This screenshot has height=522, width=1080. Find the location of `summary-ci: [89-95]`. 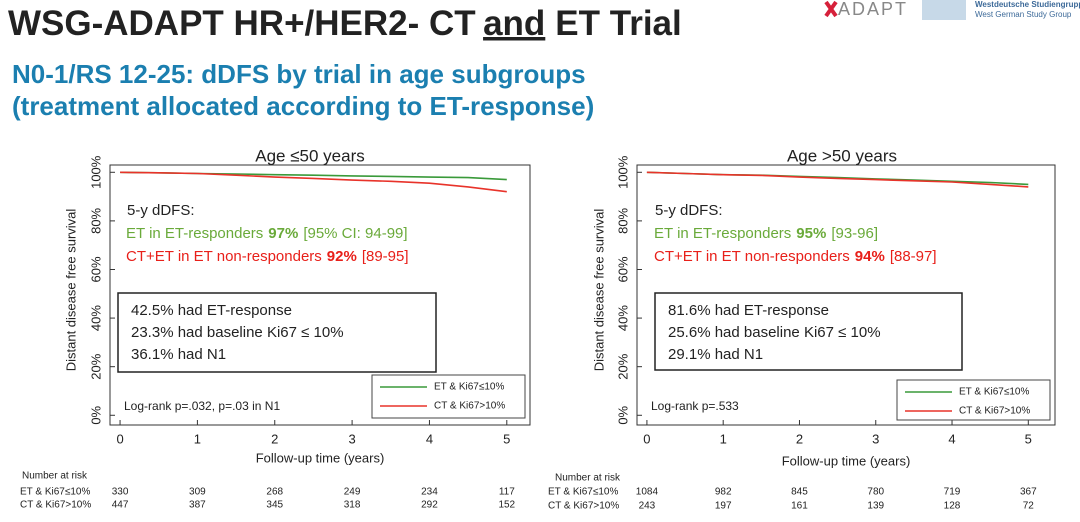

summary-ci: [89-95] is located at coordinates (385, 256).